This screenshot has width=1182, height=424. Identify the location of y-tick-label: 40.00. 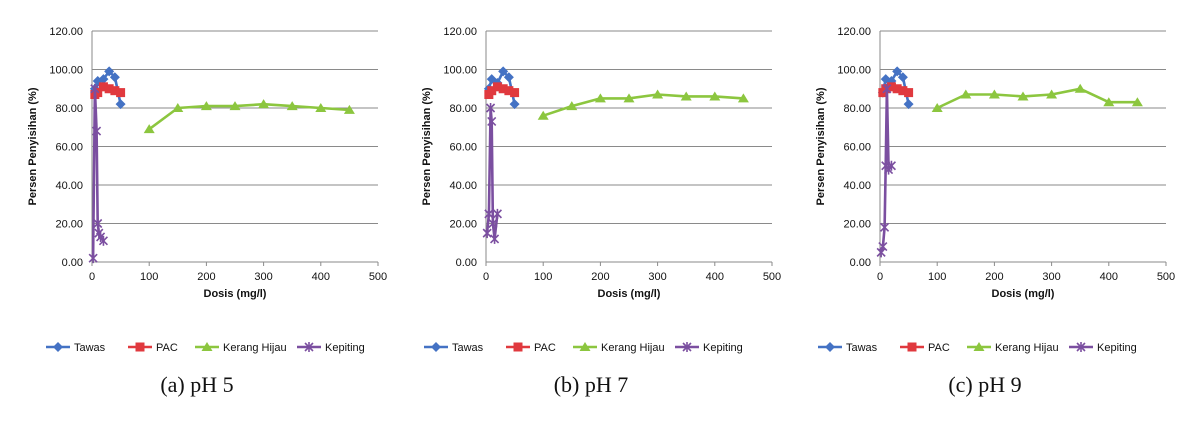
(463, 186).